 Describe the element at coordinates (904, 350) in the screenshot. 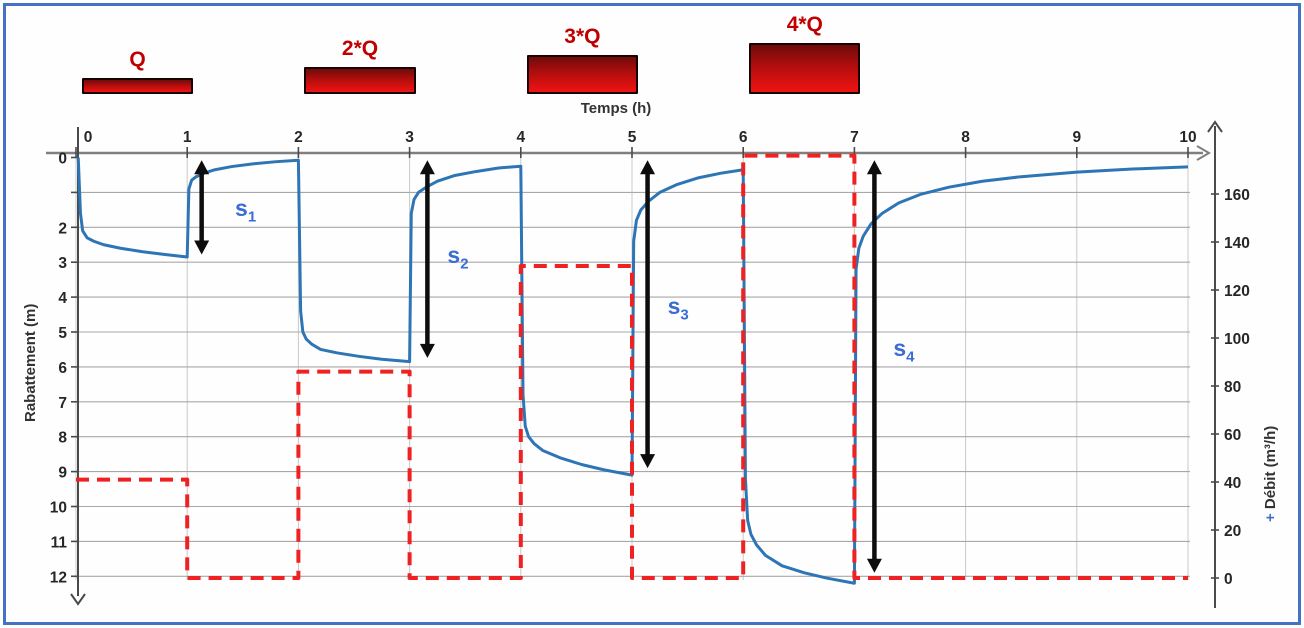

I see `s4-label: s4` at that location.